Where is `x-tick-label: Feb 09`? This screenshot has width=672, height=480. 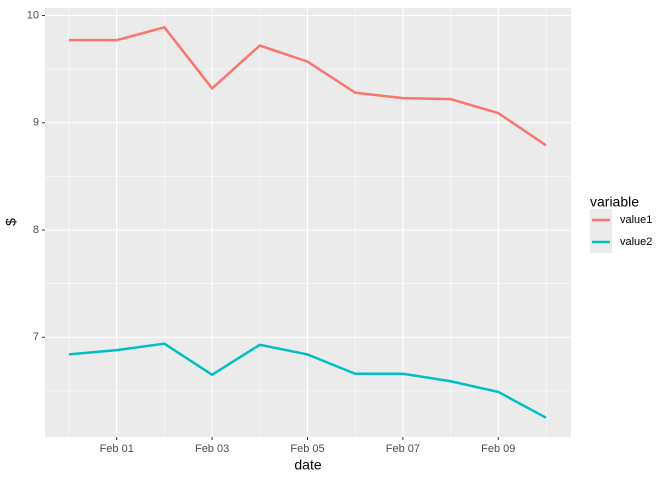 x-tick-label: Feb 09 is located at coordinates (498, 449).